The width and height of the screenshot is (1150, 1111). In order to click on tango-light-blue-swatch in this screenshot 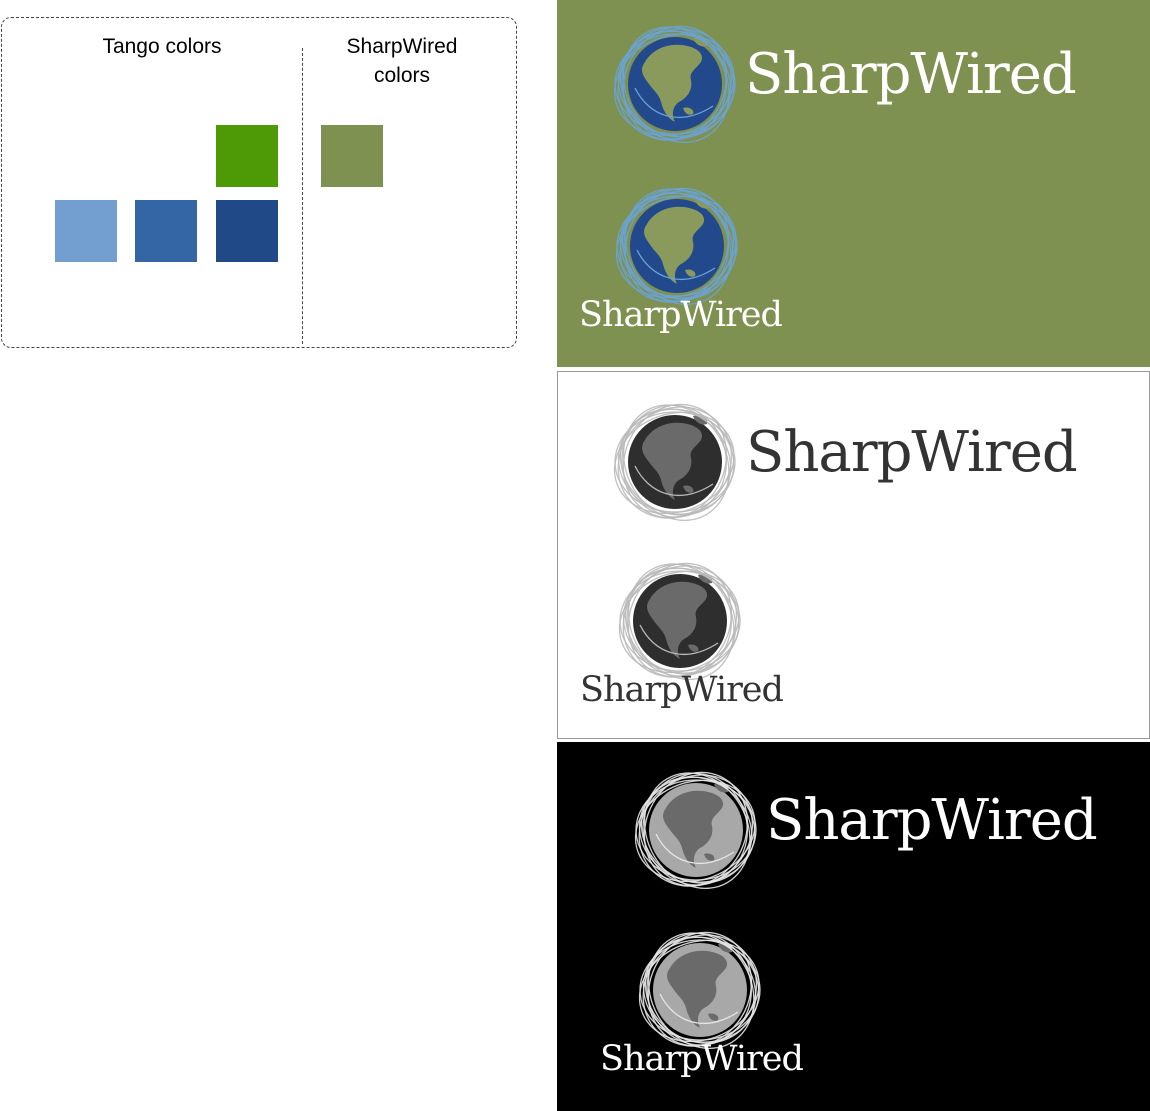, I will do `click(86, 231)`.